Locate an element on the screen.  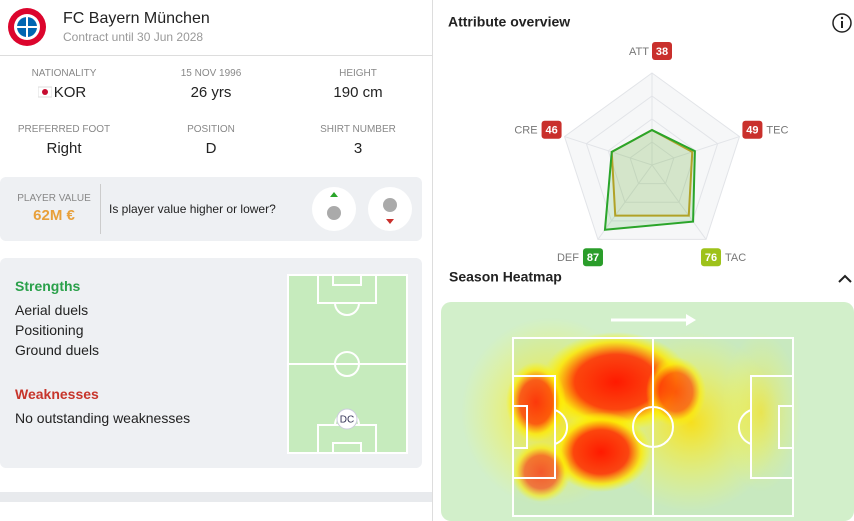
position-marker: DC is located at coordinates (347, 420).